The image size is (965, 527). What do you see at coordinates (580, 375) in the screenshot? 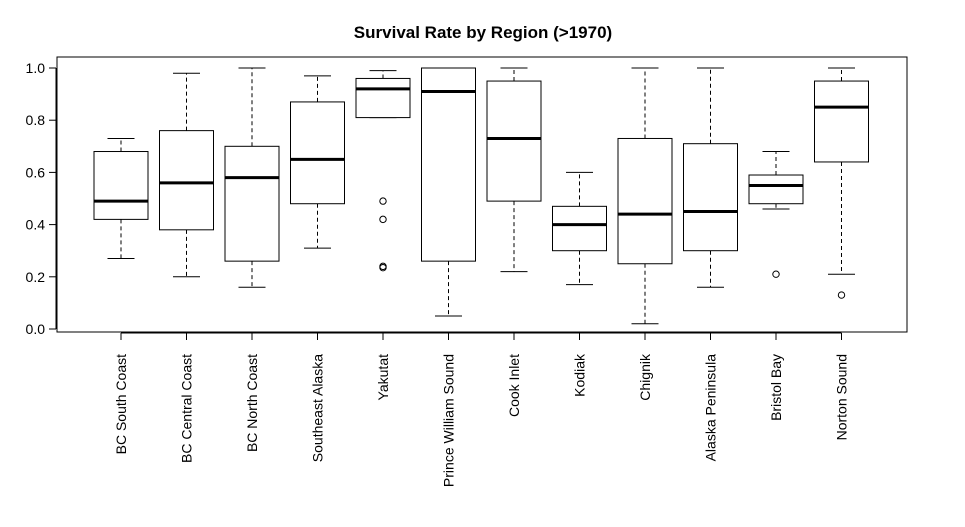
I see `x-tick-label: Kodiak` at bounding box center [580, 375].